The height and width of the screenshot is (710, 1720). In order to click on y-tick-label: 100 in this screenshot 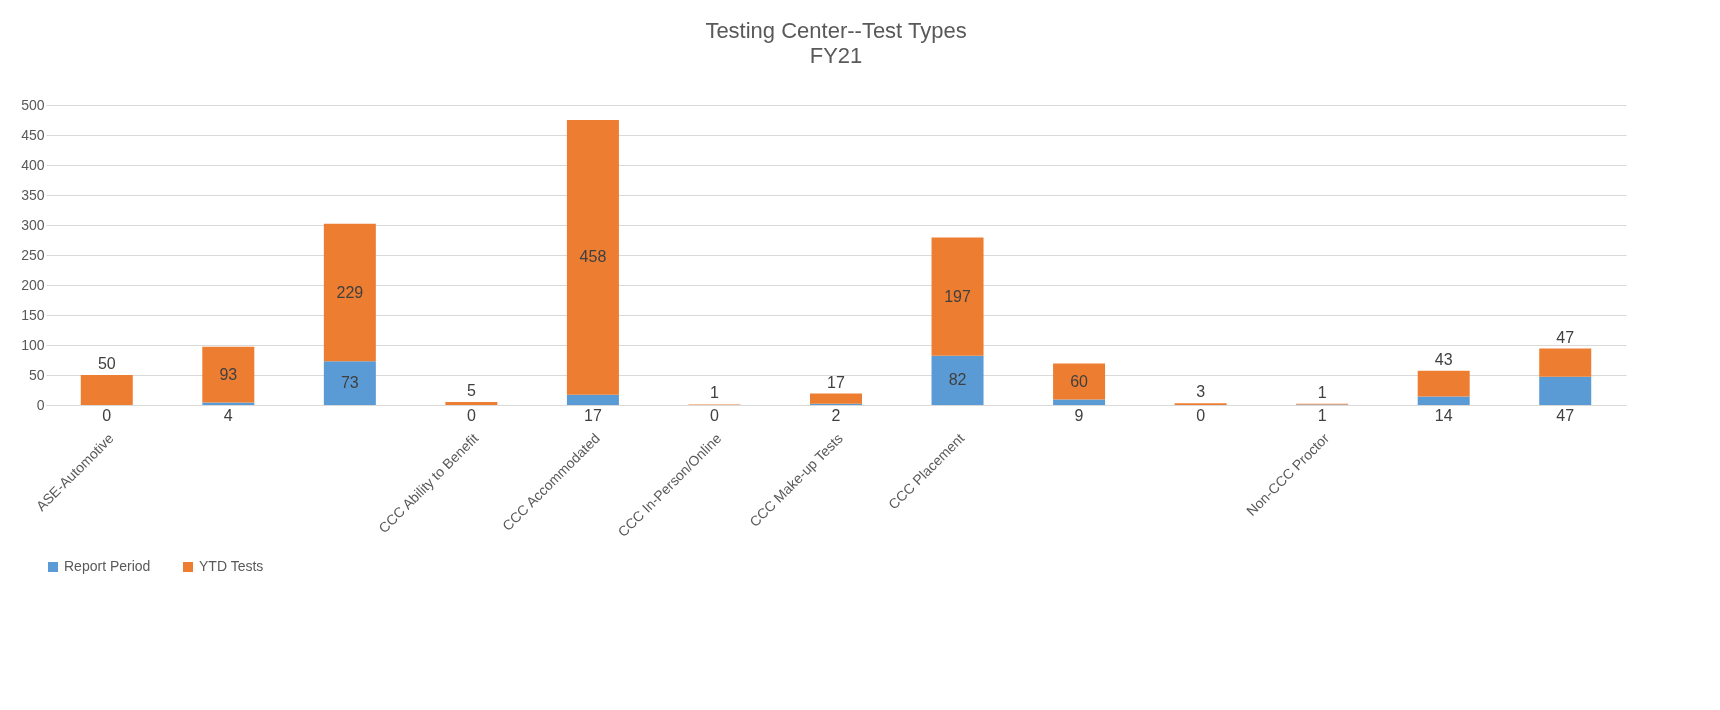, I will do `click(33, 344)`.